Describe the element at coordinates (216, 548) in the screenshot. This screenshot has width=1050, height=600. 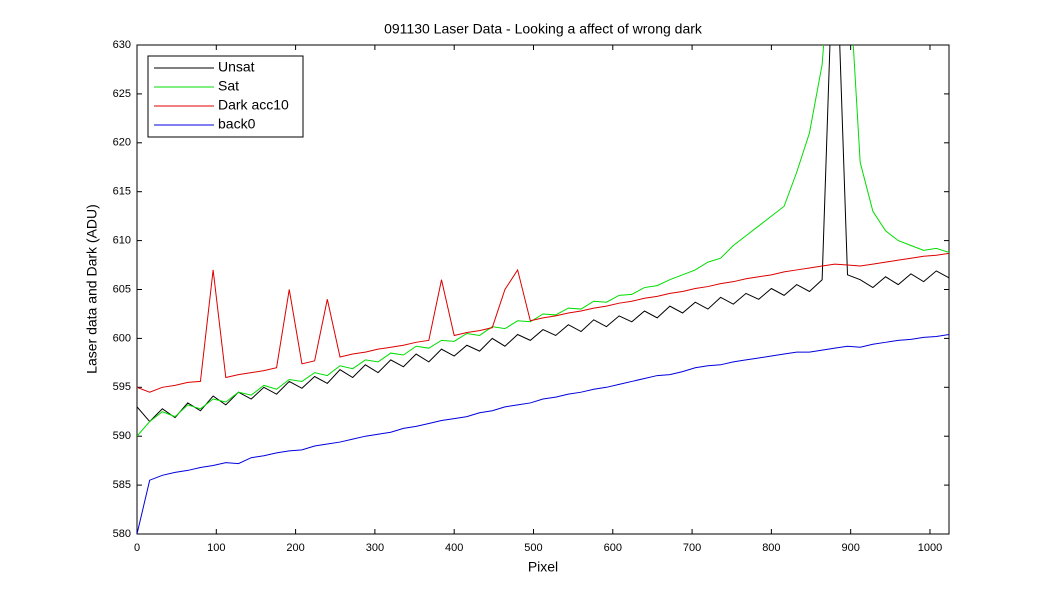
I see `x-tick-label: 100` at that location.